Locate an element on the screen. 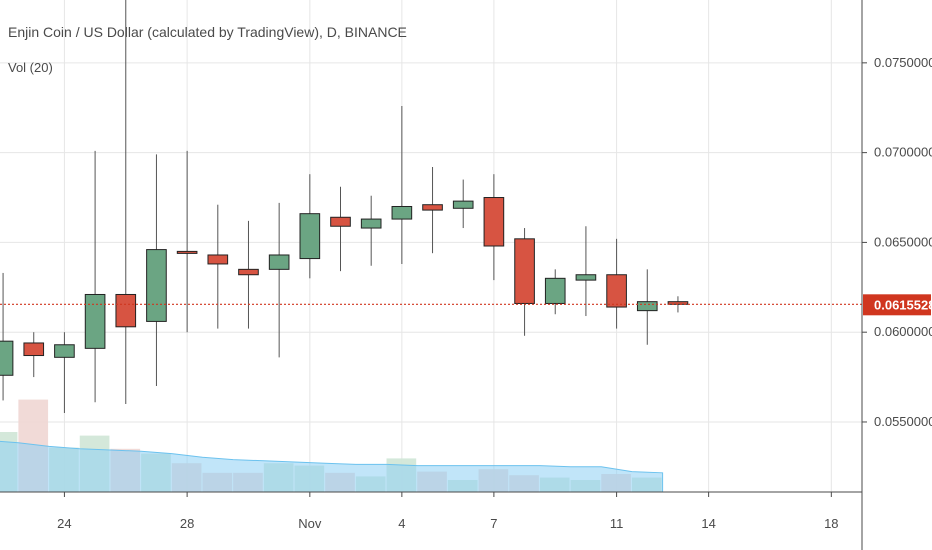  price-tag-label: 0.0615528 is located at coordinates (903, 304).